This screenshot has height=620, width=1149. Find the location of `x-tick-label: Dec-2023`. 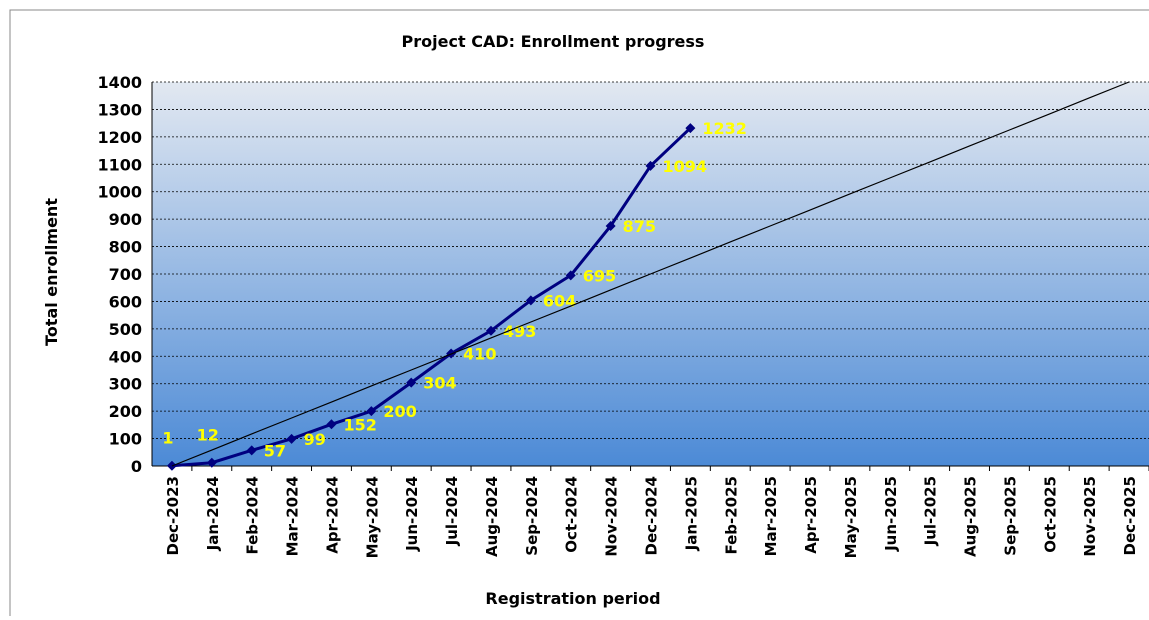

x-tick-label: Dec-2023 is located at coordinates (173, 516).